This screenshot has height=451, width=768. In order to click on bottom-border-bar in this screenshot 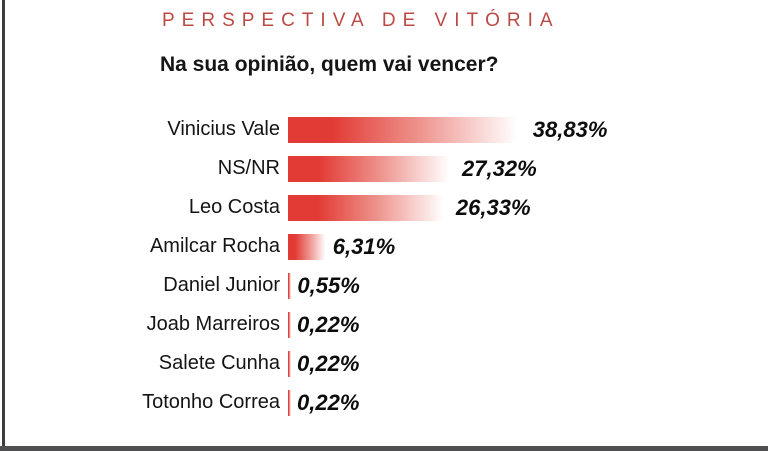, I will do `click(384, 448)`.